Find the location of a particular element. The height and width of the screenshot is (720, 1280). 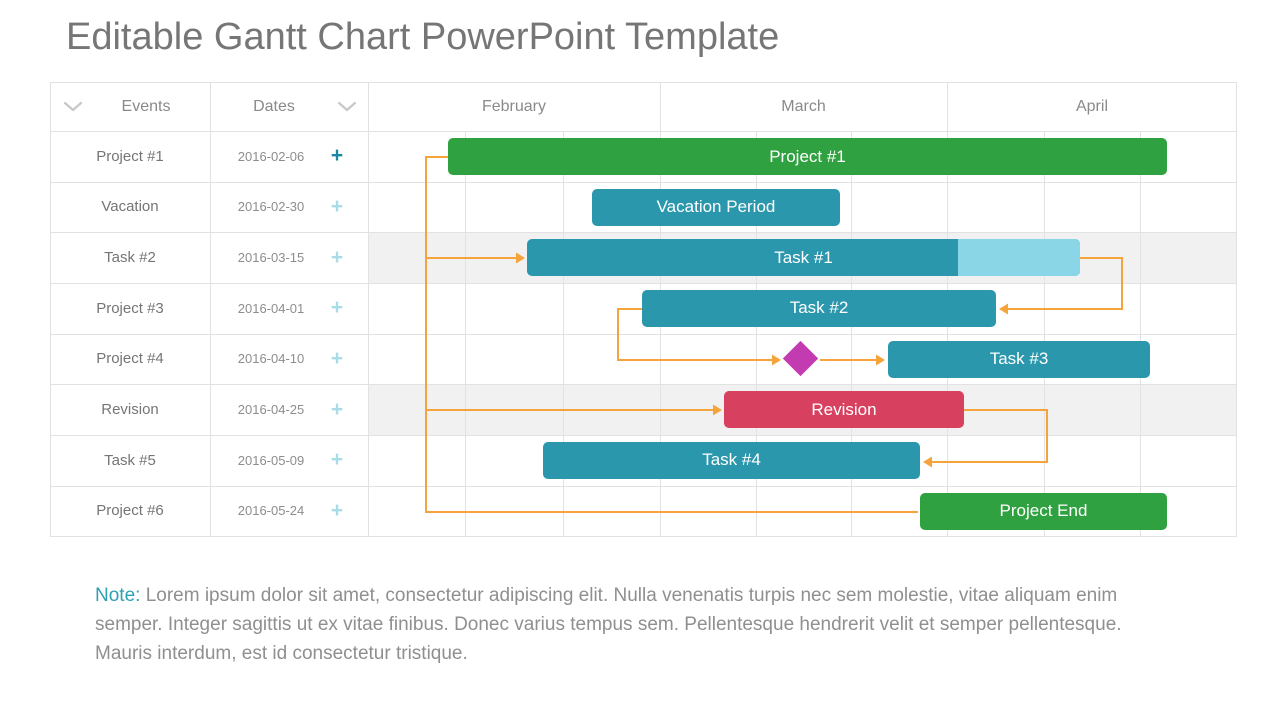

month-header-march: March is located at coordinates (803, 106).